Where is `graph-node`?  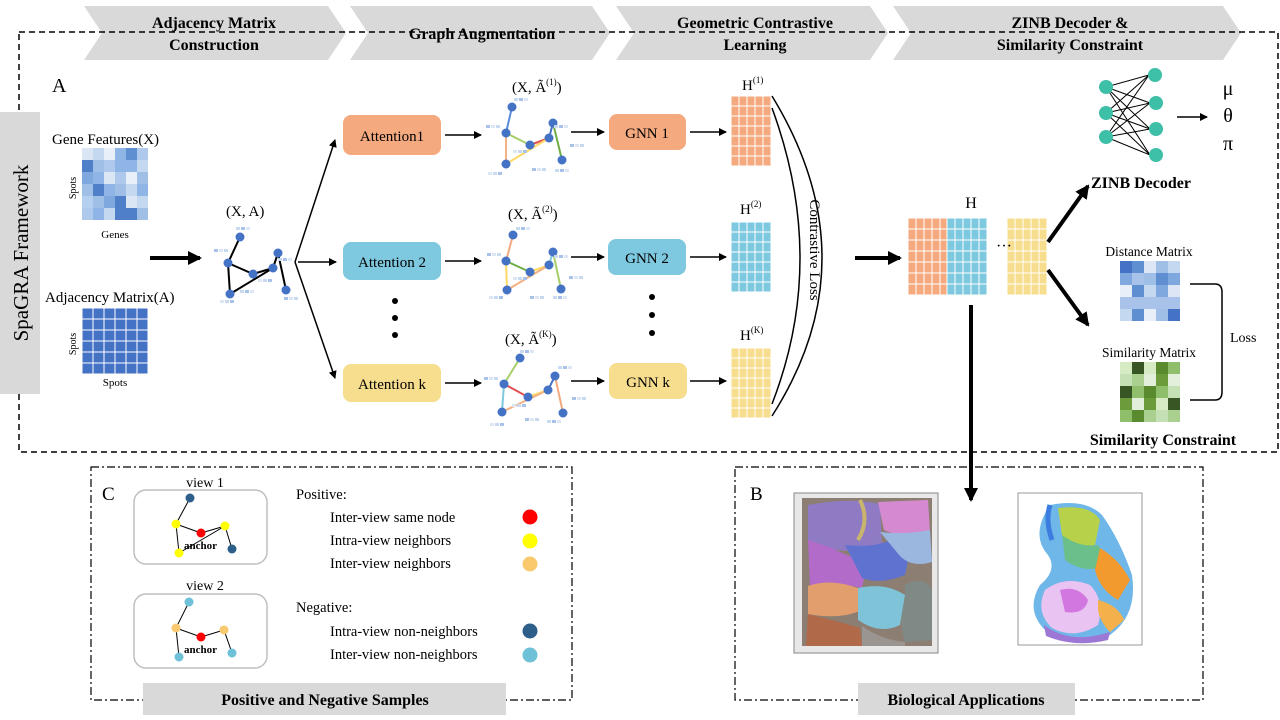 graph-node is located at coordinates (273, 268).